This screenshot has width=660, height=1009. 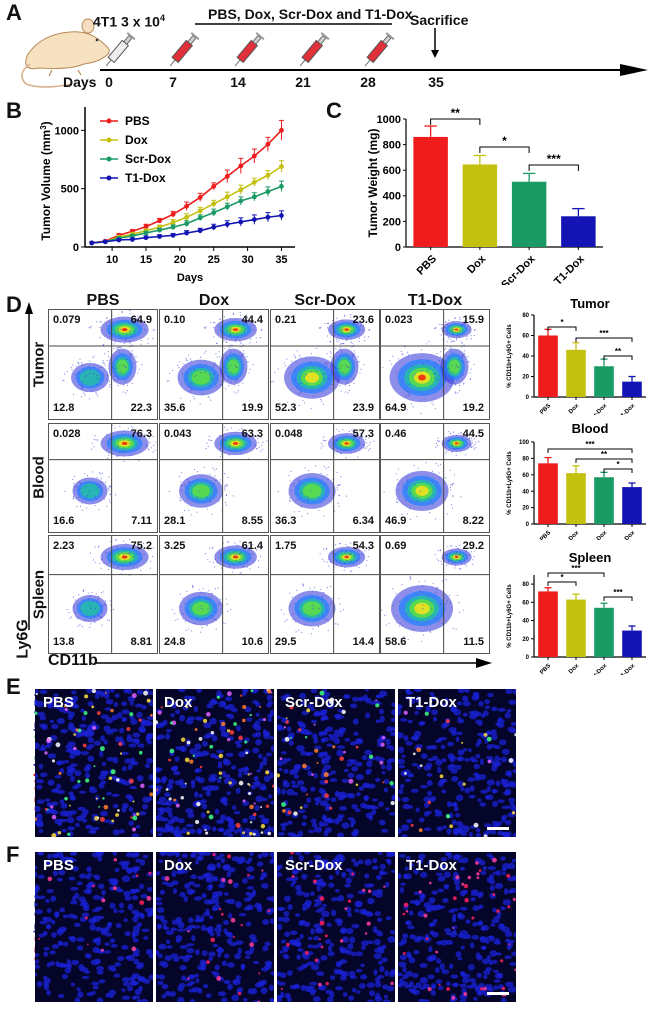 What do you see at coordinates (227, 197) in the screenshot?
I see `data-point` at bounding box center [227, 197].